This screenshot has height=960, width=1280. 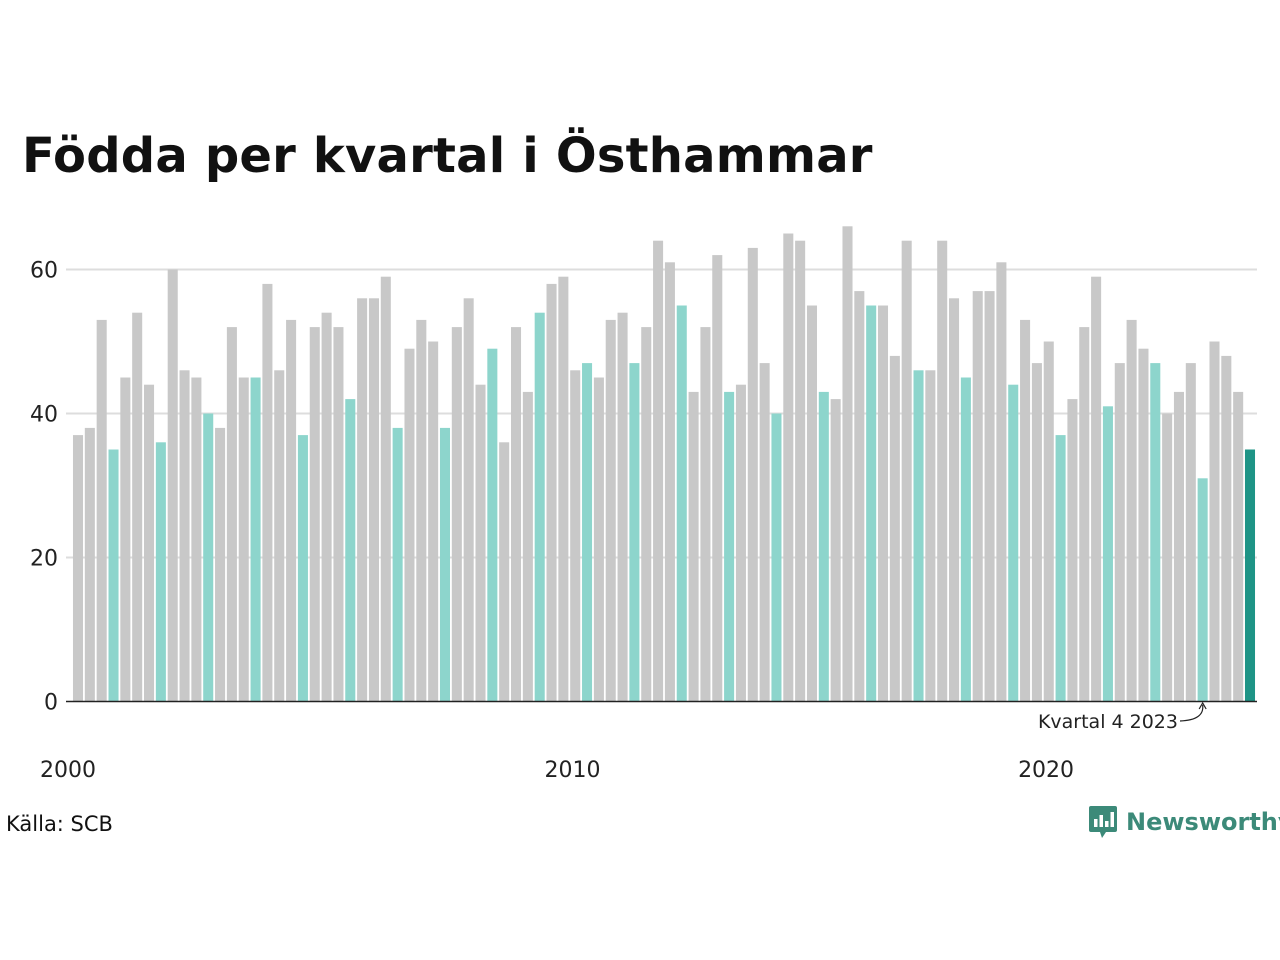 I want to click on source-label: Källa: SCB, so click(x=59, y=824).